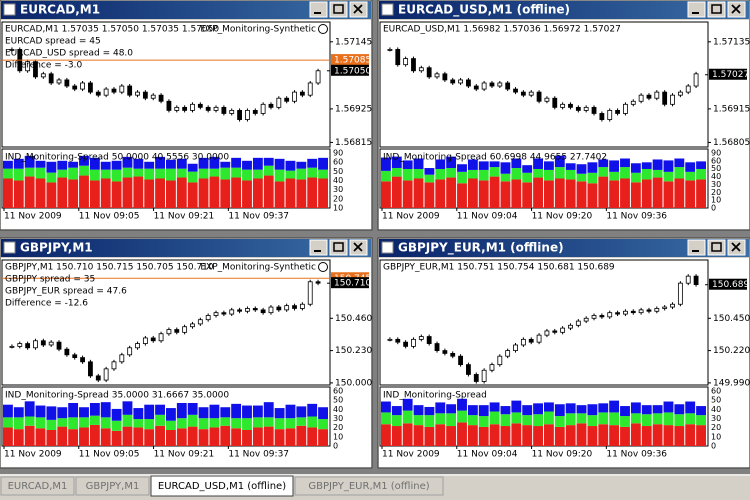 The width and height of the screenshot is (750, 500). What do you see at coordinates (338, 418) in the screenshot?
I see `indicator-tick-label: 30` at bounding box center [338, 418].